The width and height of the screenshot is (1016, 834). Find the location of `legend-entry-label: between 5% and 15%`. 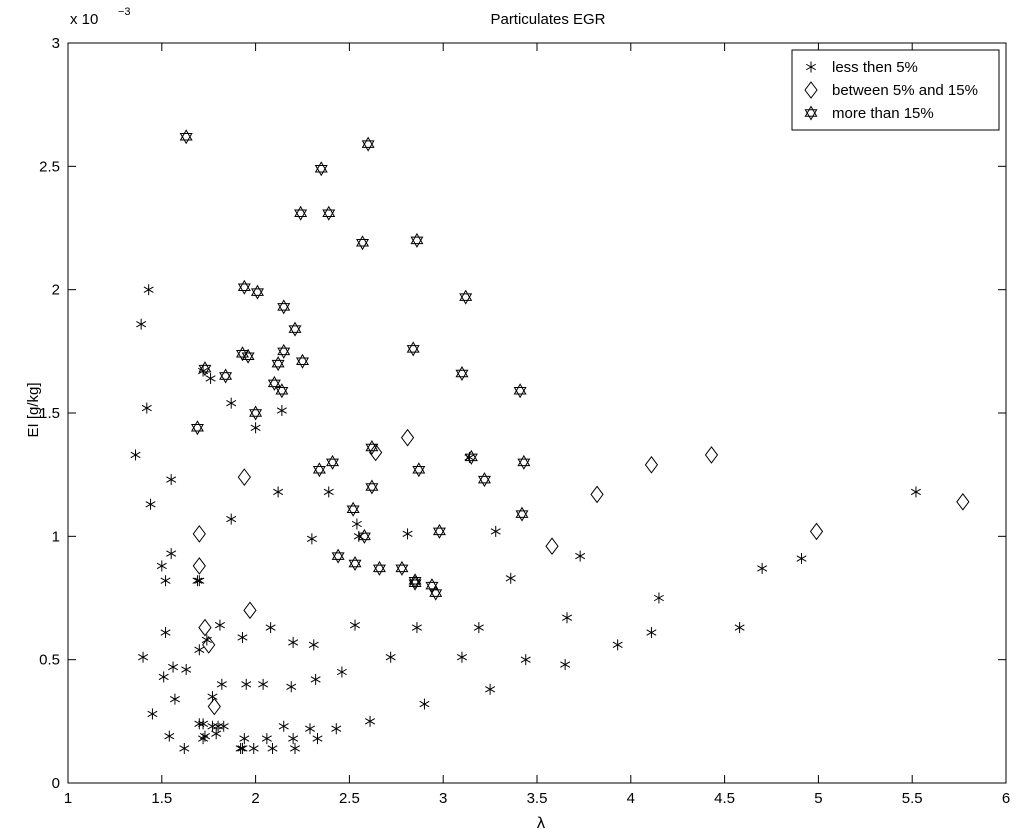

legend-entry-label: between 5% and 15% is located at coordinates (905, 90).